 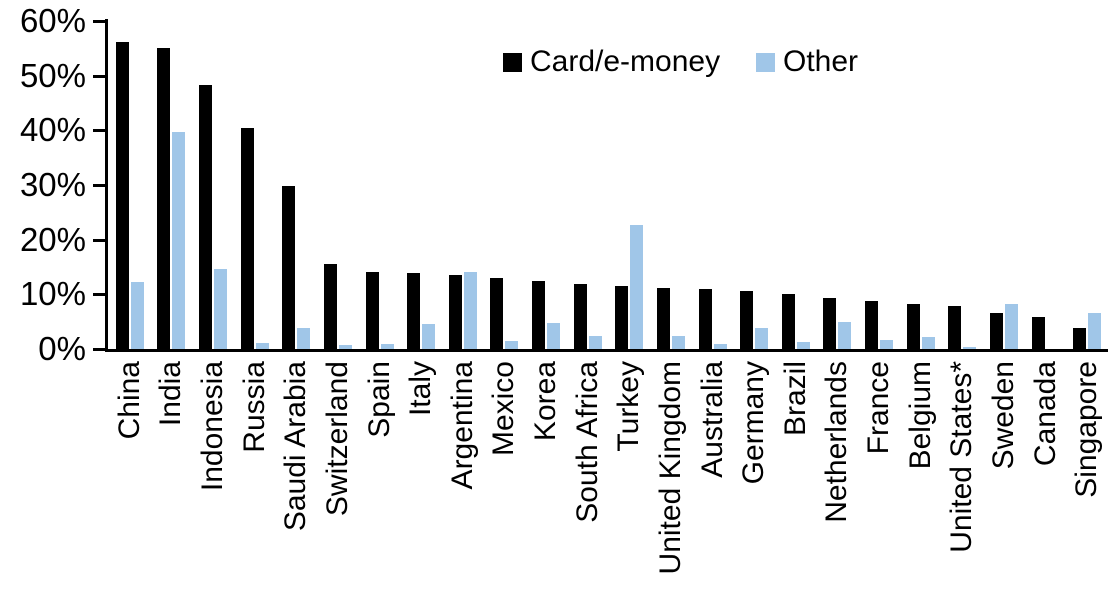 What do you see at coordinates (821, 61) in the screenshot?
I see `legend-label-other: Other` at bounding box center [821, 61].